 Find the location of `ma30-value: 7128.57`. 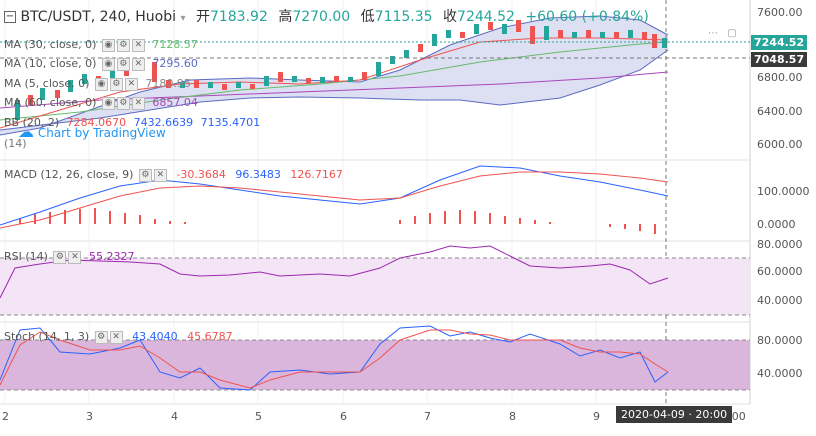

ma30-value: 7128.57 is located at coordinates (175, 44).